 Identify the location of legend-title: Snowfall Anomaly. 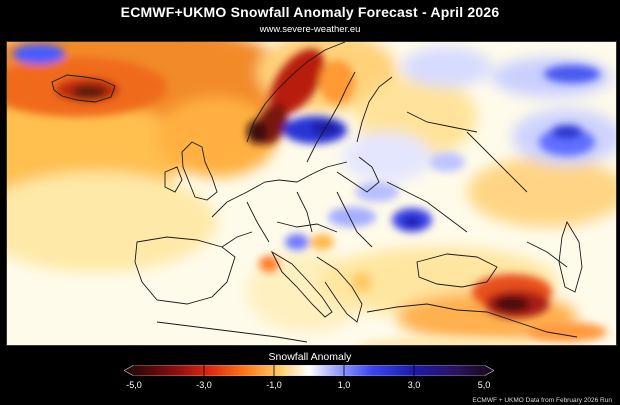
(310, 357).